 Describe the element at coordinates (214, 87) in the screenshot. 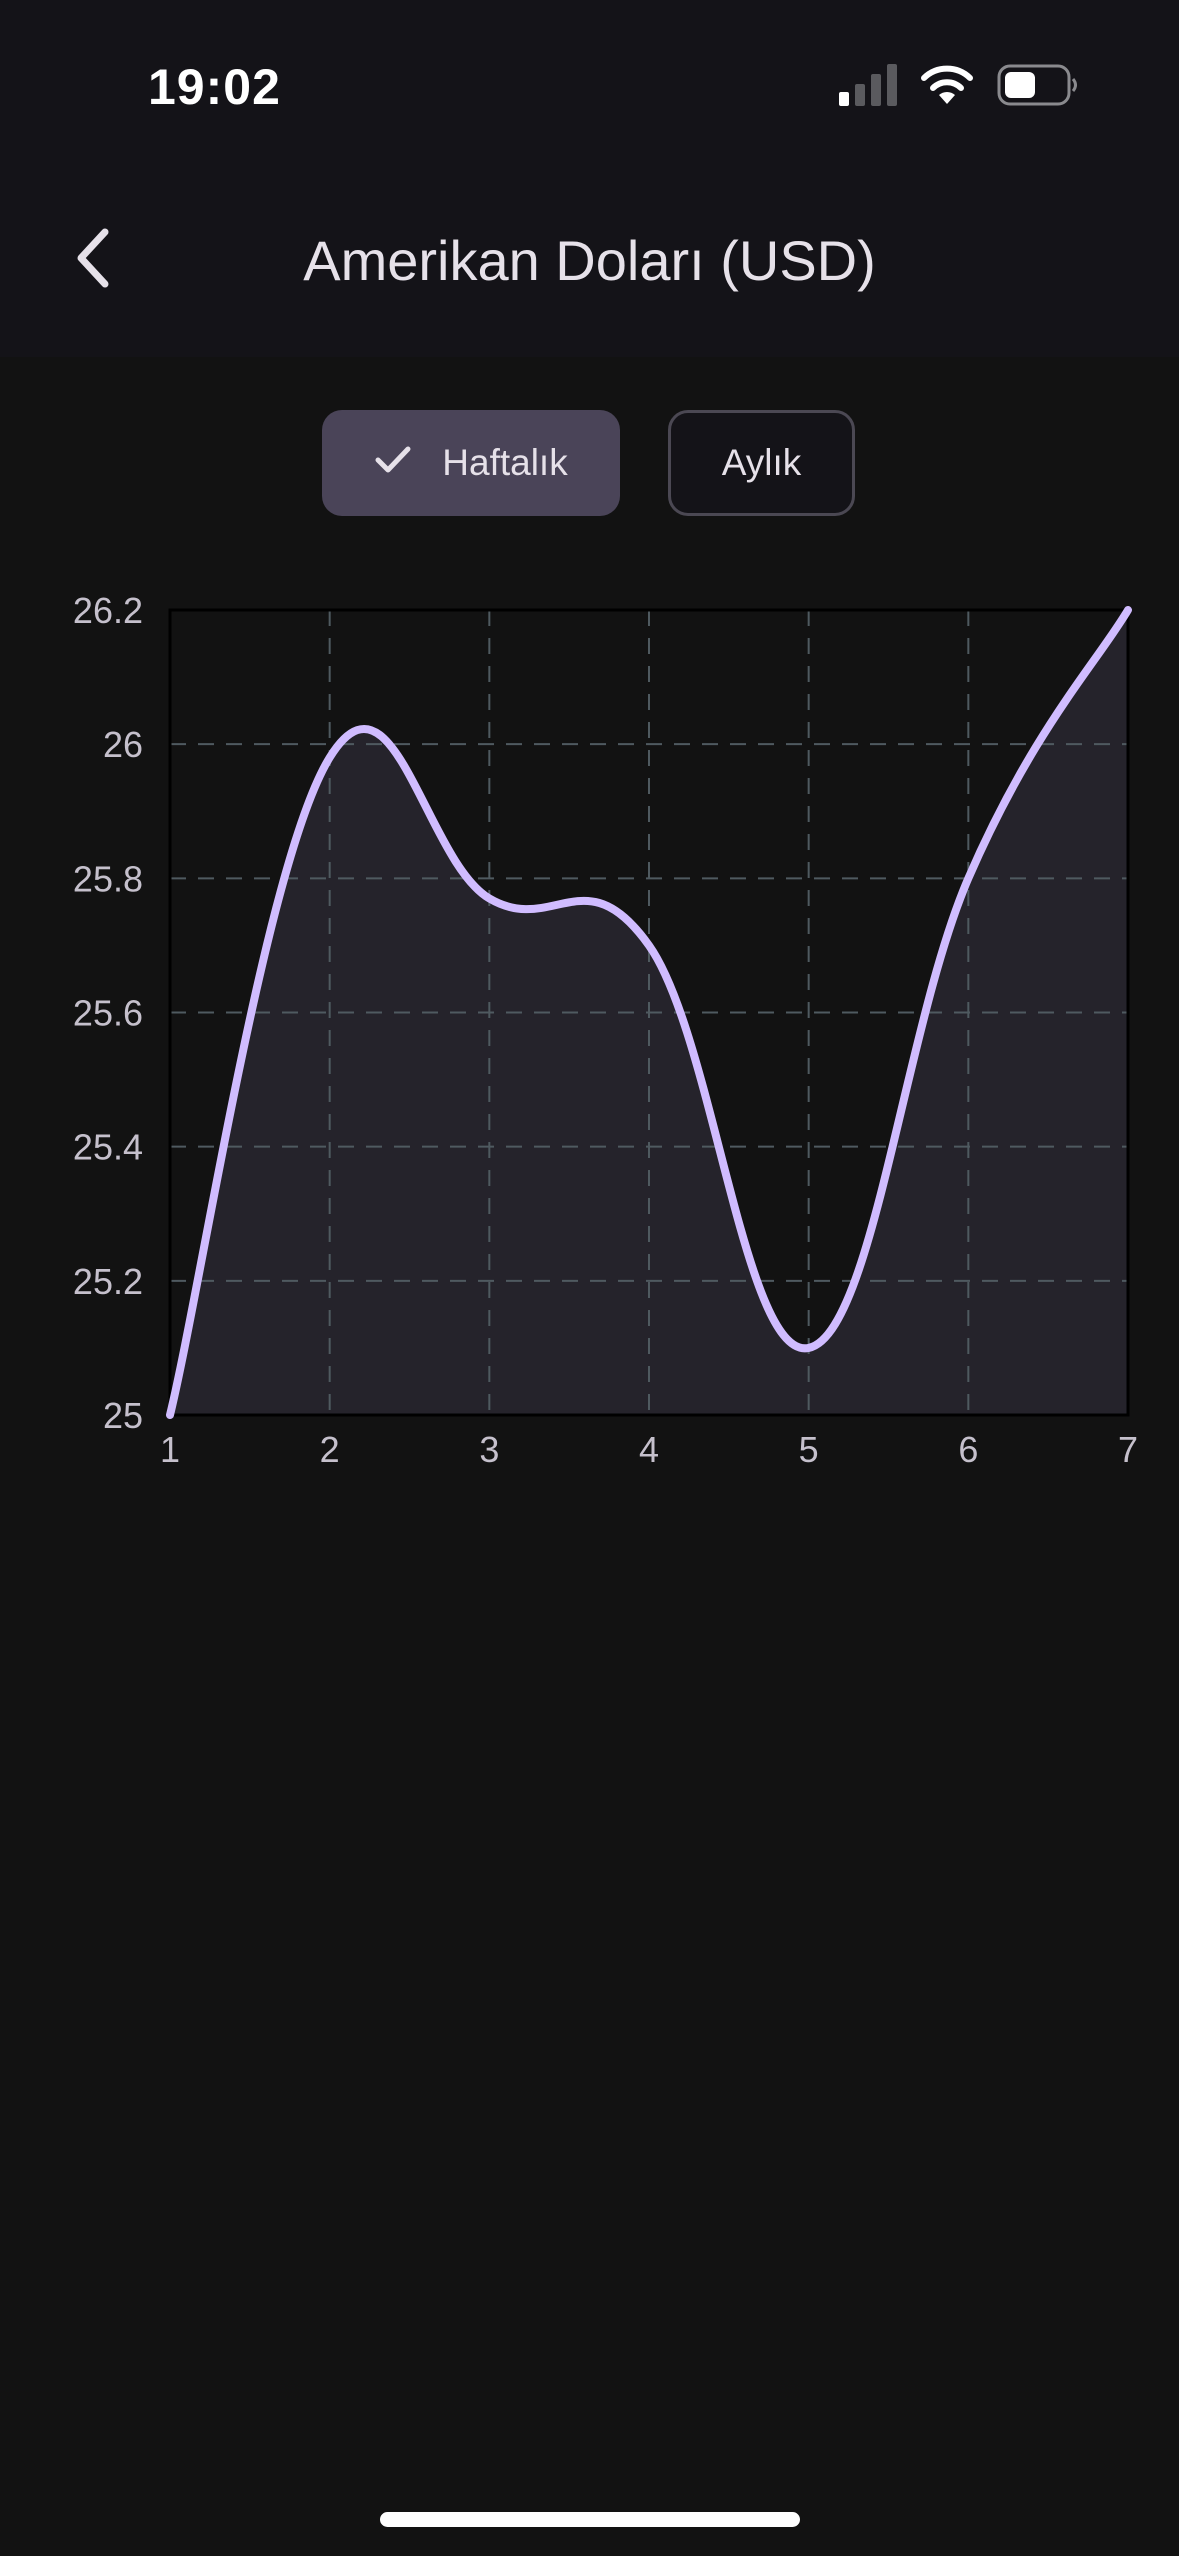

I see `status-time: 19:02` at that location.